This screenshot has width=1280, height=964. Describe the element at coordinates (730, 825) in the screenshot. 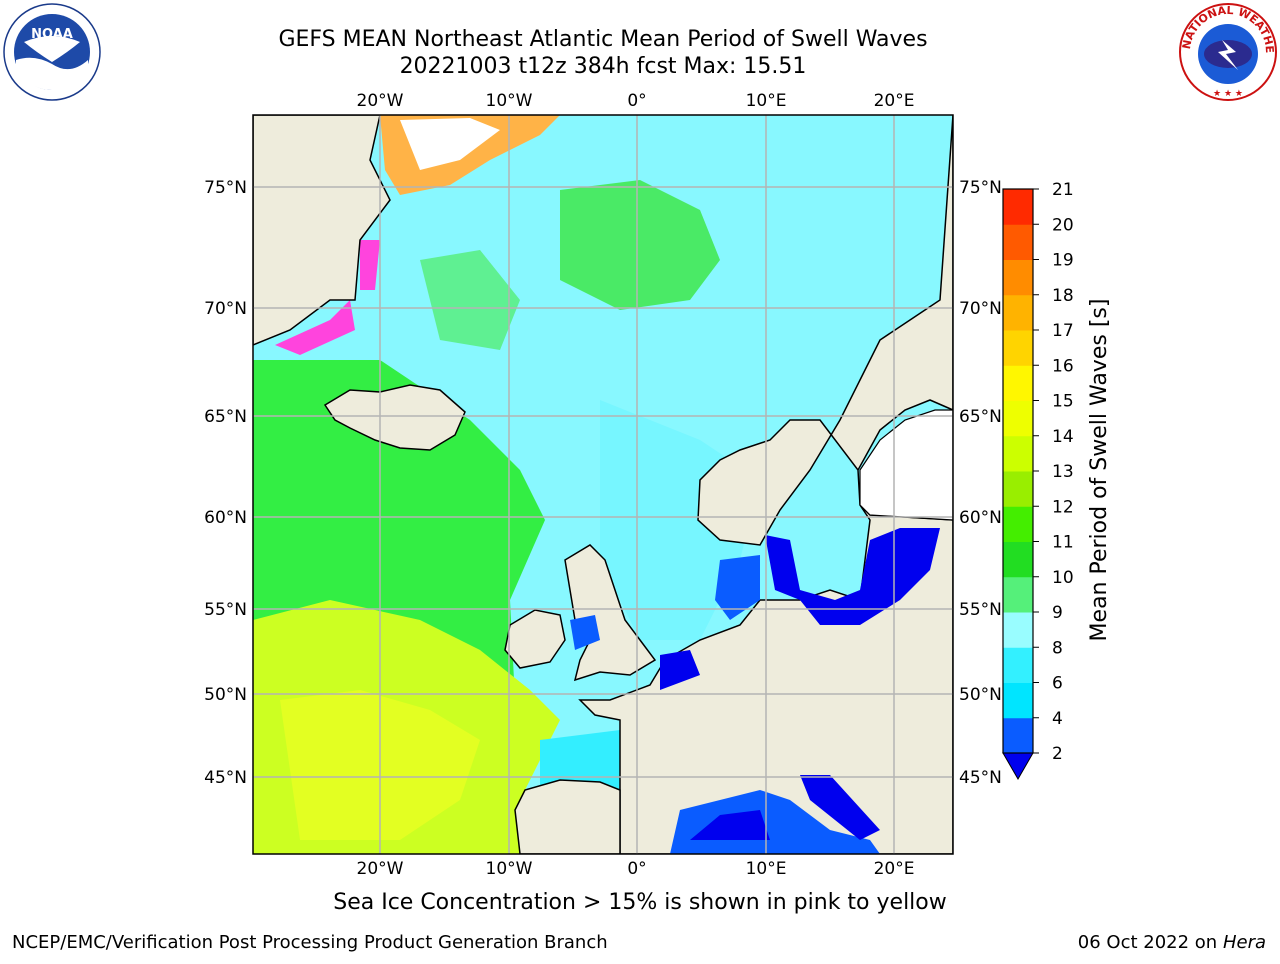

I see `mediterranean-very-low` at that location.